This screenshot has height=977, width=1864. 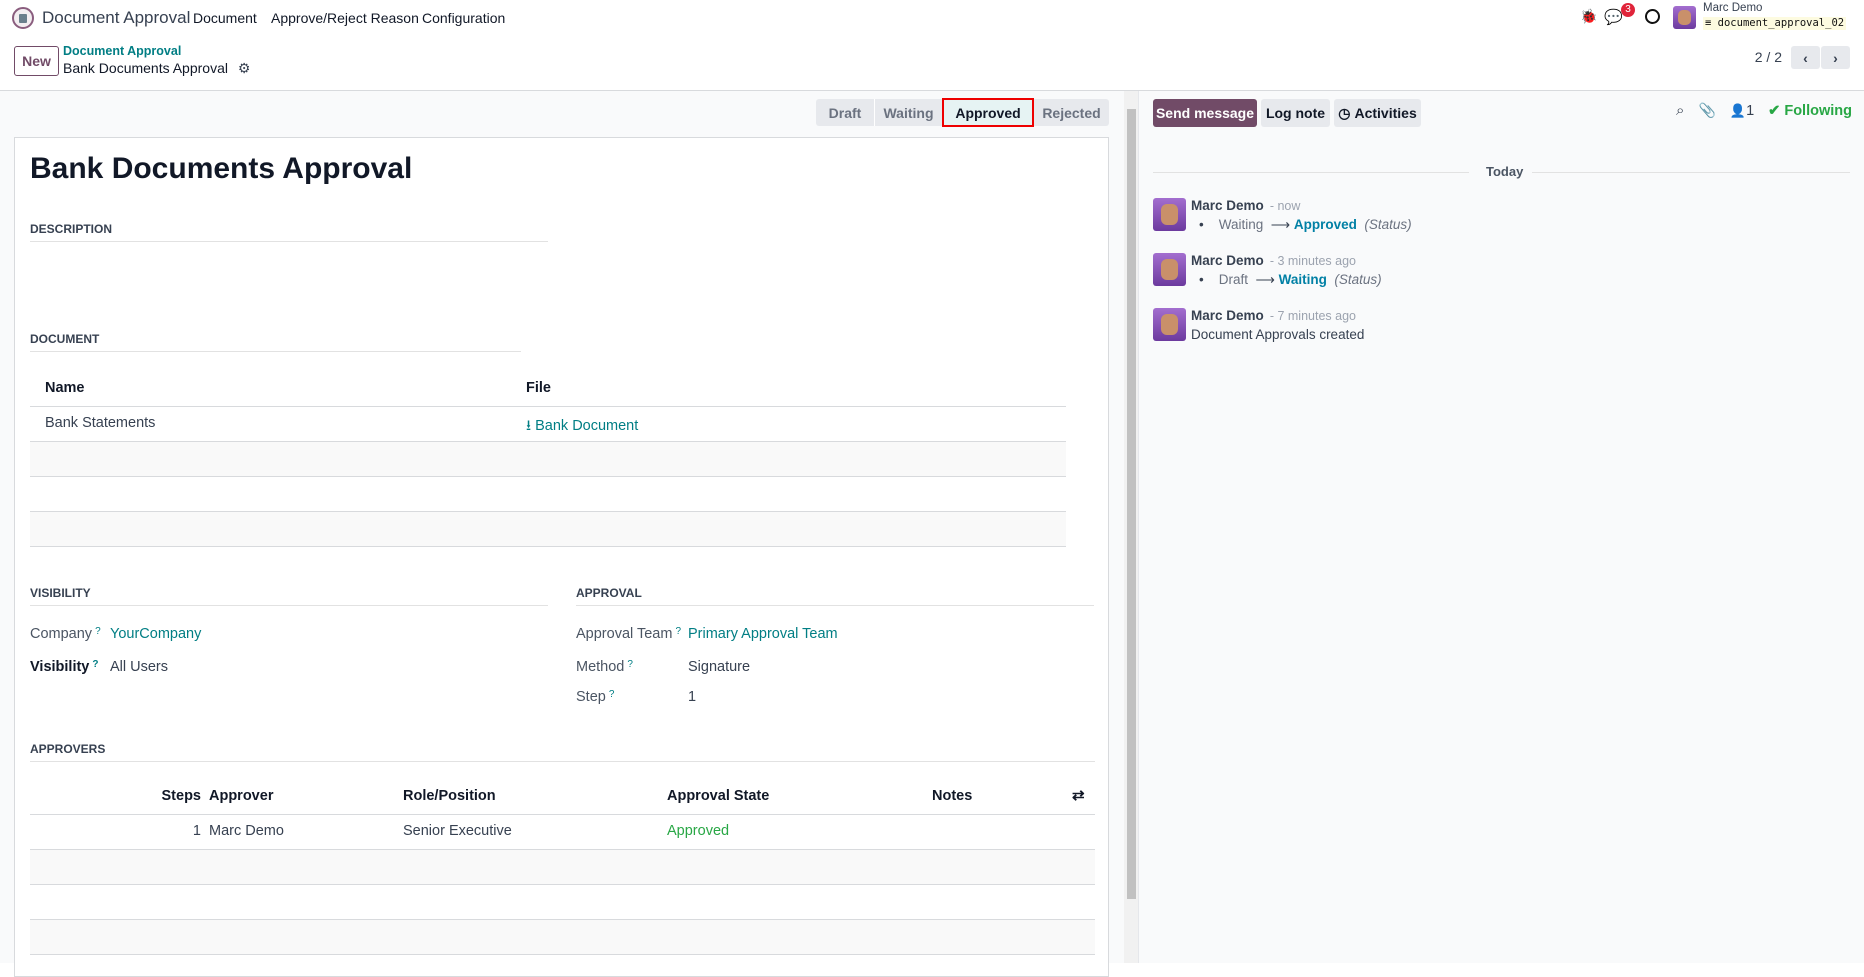 I want to click on clock-icon: ◷, so click(x=1344, y=112).